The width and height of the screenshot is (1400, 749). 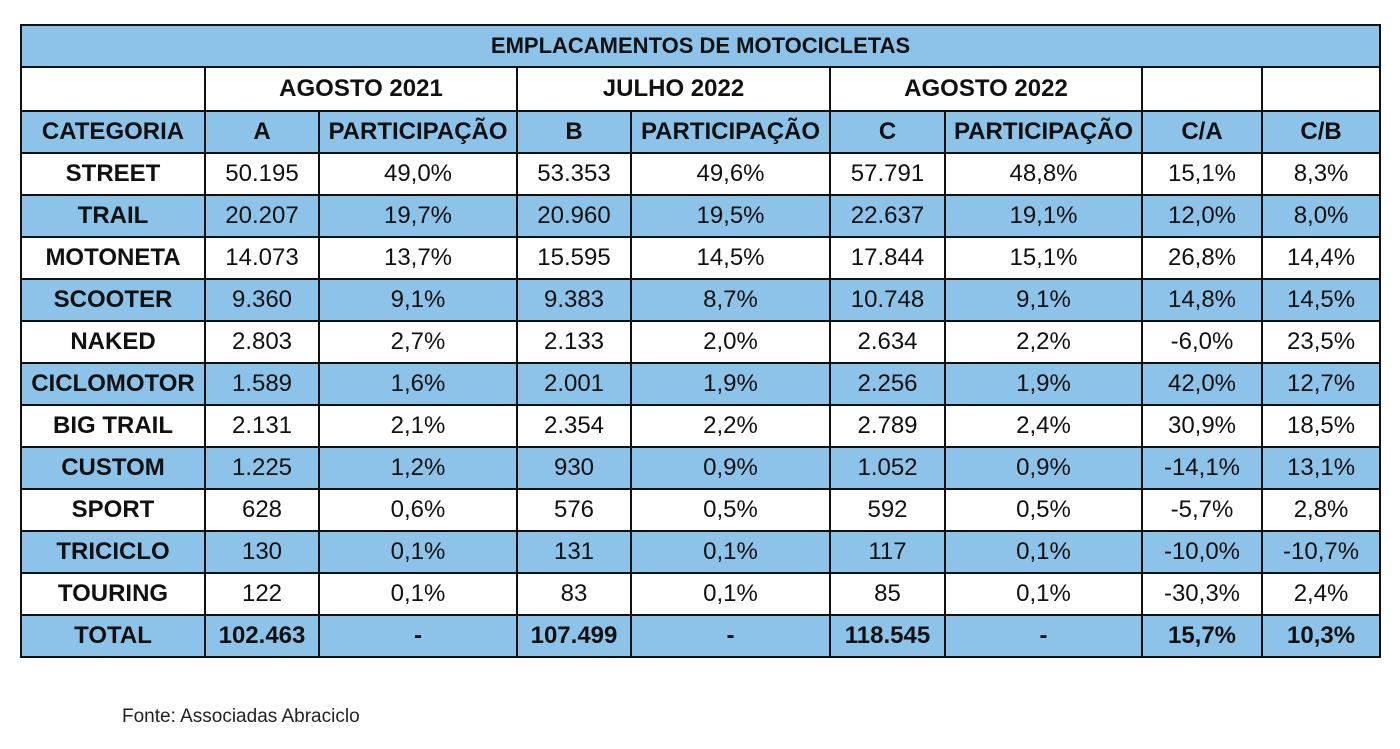 I want to click on value-cell: 53.353, so click(x=574, y=174).